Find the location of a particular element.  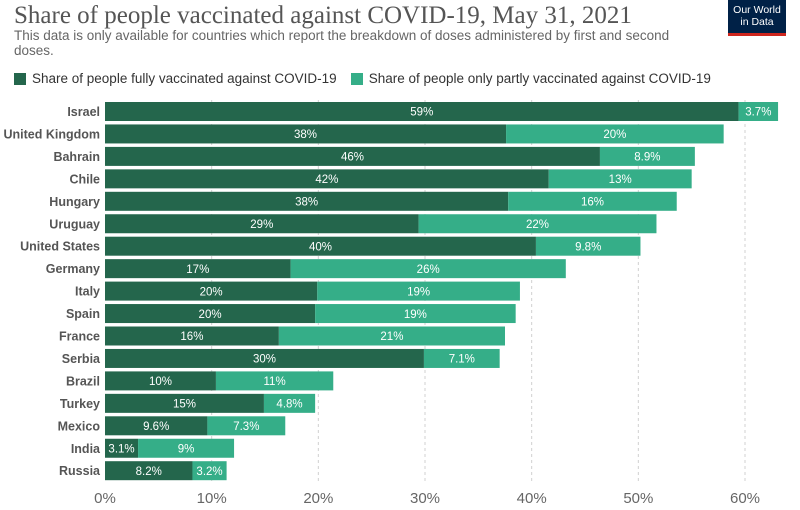

owid-logo: Our World in Data is located at coordinates (757, 18).